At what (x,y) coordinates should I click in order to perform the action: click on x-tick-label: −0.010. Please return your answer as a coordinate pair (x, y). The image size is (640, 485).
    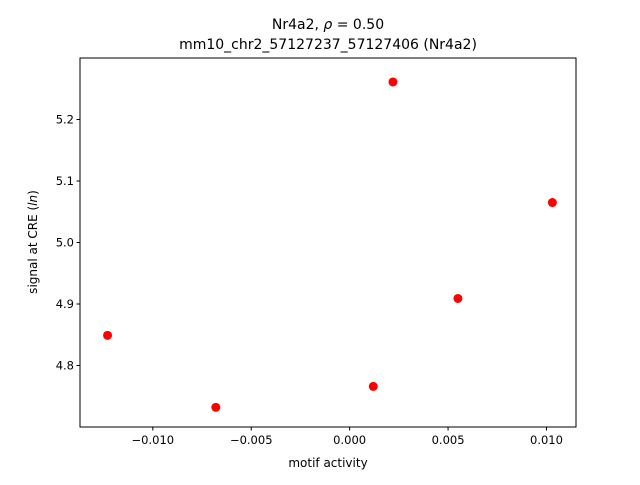
    Looking at the image, I should click on (153, 440).